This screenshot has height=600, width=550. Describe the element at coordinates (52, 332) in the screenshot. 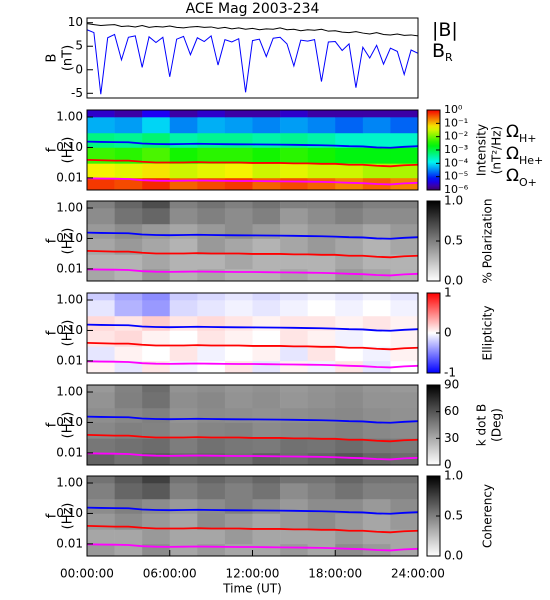

I see `y-axis-label: f` at that location.